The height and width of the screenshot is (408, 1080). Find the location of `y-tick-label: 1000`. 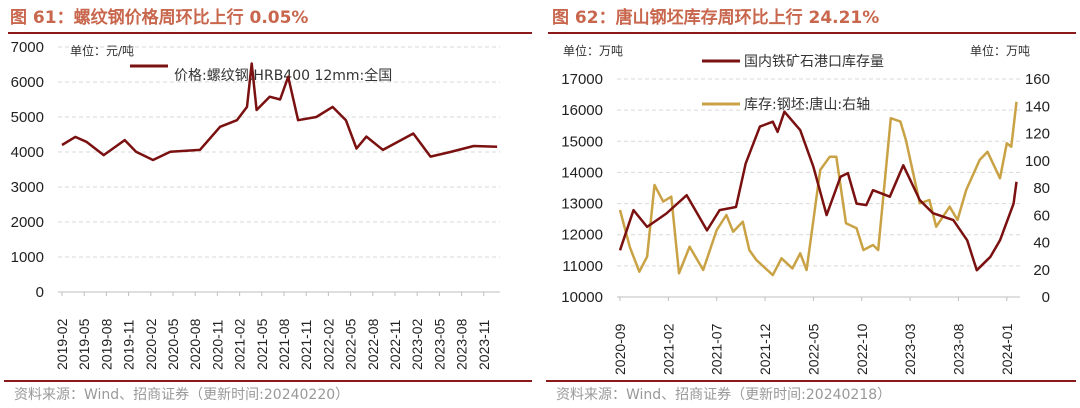

y-tick-label: 1000 is located at coordinates (27, 257).